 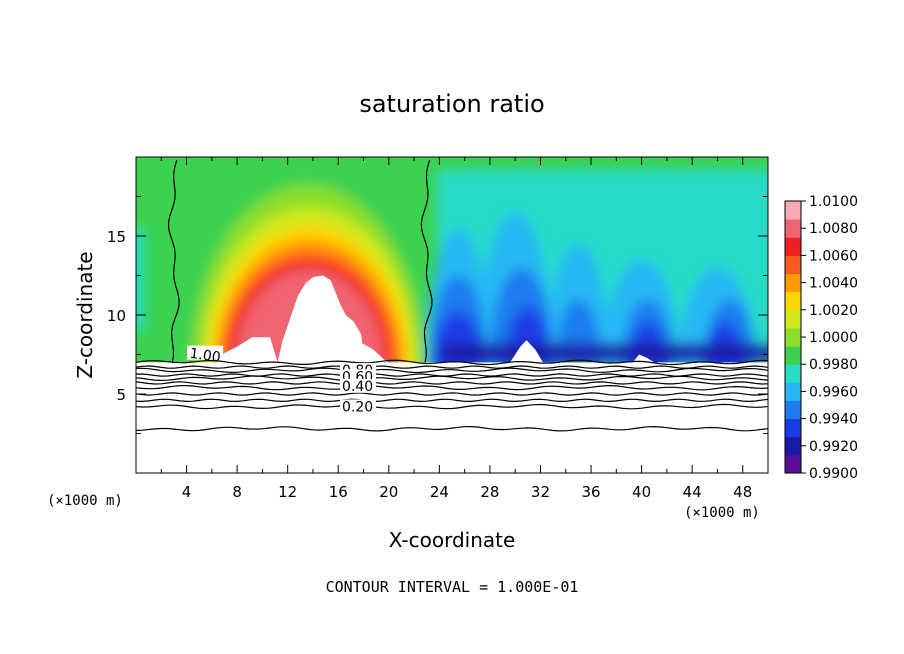 What do you see at coordinates (452, 540) in the screenshot?
I see `x-axis-label: X-coordinate` at bounding box center [452, 540].